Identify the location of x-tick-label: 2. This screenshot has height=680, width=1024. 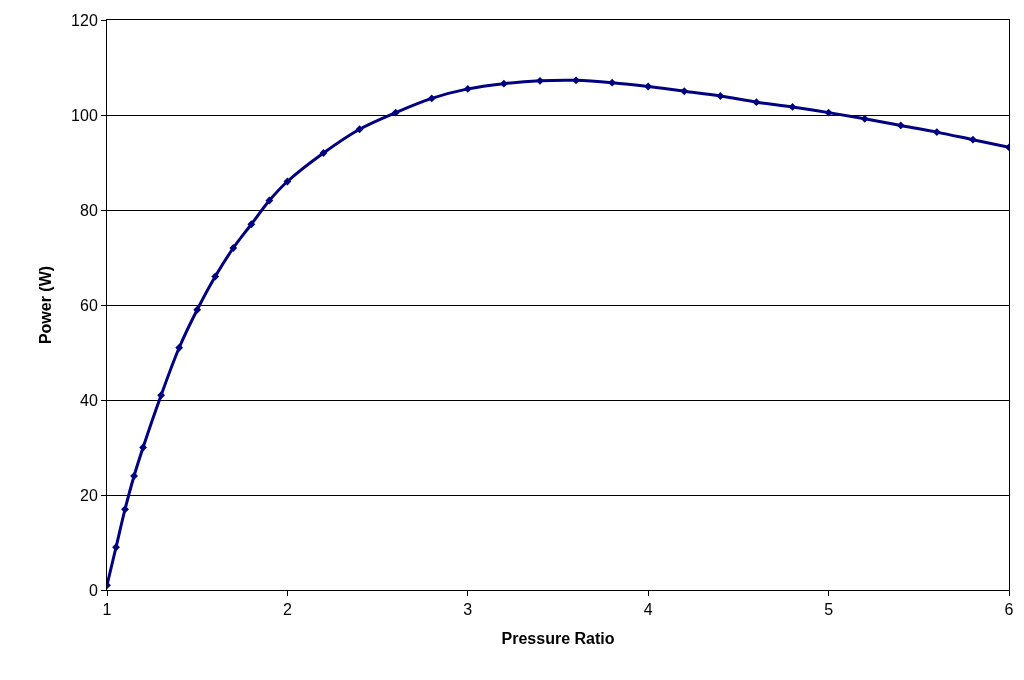
(287, 610).